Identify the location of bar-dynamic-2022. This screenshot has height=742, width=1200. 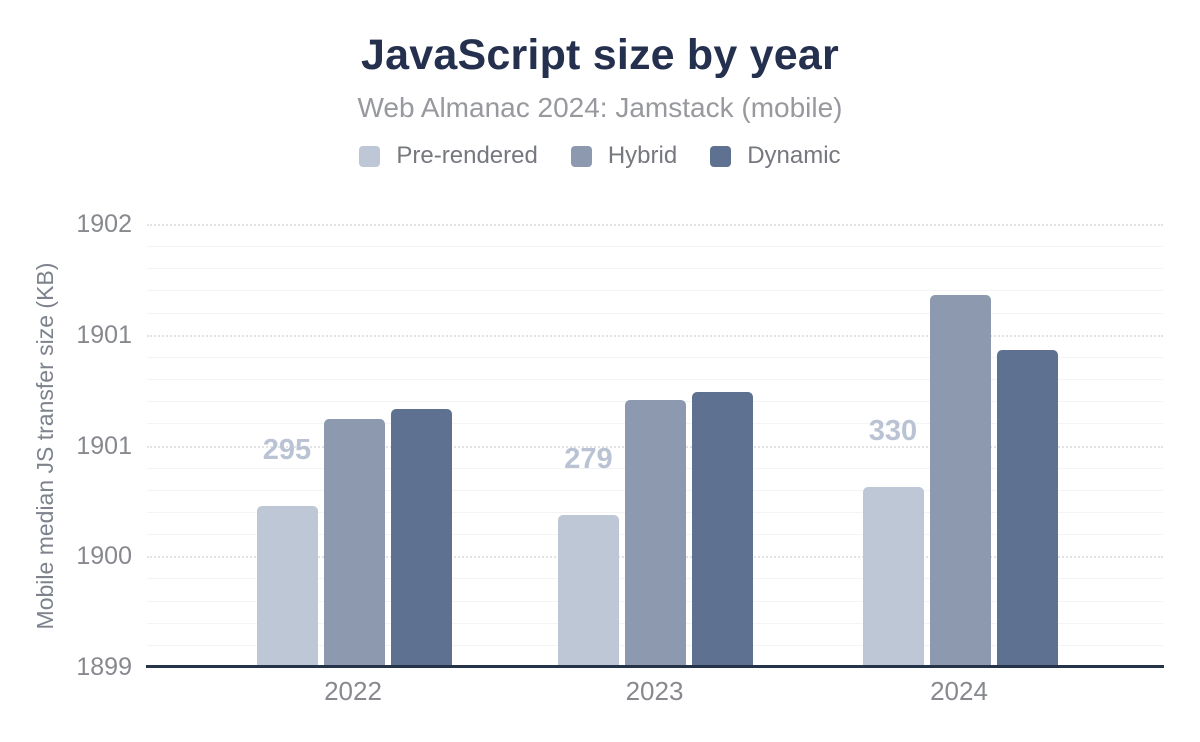
(421, 537).